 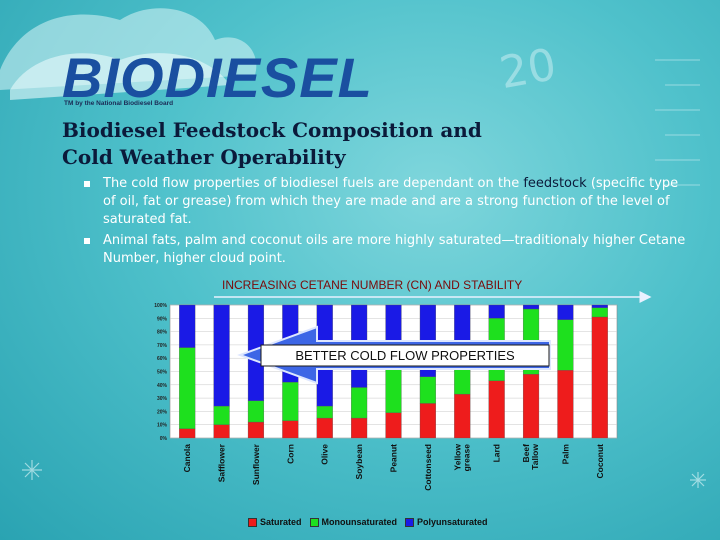 I want to click on x-category-label: Safflower, so click(x=222, y=462).